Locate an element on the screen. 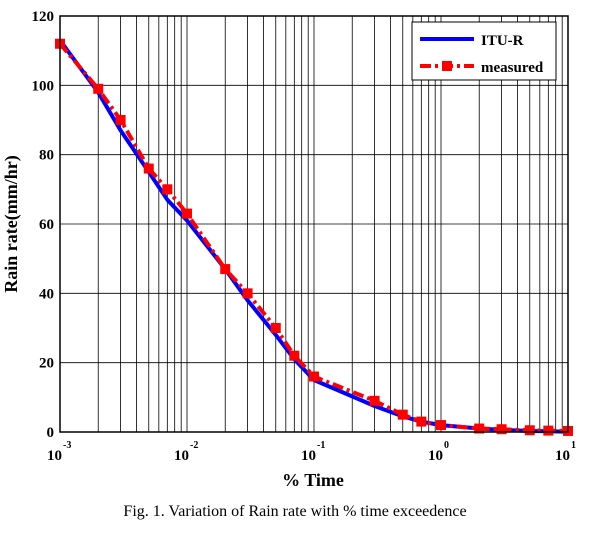  y-tick-labels: 0 20 40 60 80 100 120 is located at coordinates (43, 225).